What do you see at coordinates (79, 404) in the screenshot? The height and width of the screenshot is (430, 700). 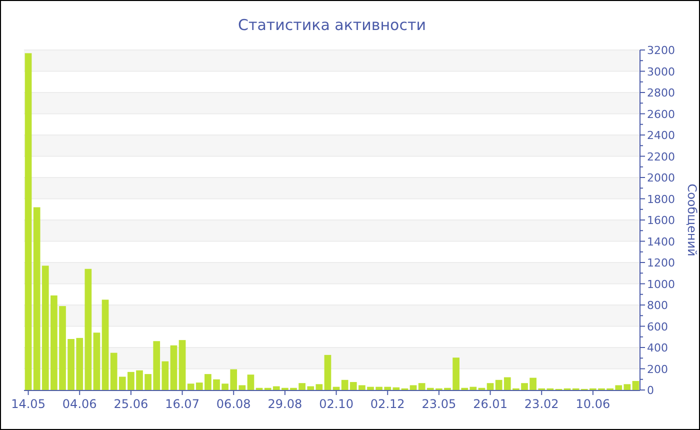 I see `x-tick-label: 04.06` at bounding box center [79, 404].